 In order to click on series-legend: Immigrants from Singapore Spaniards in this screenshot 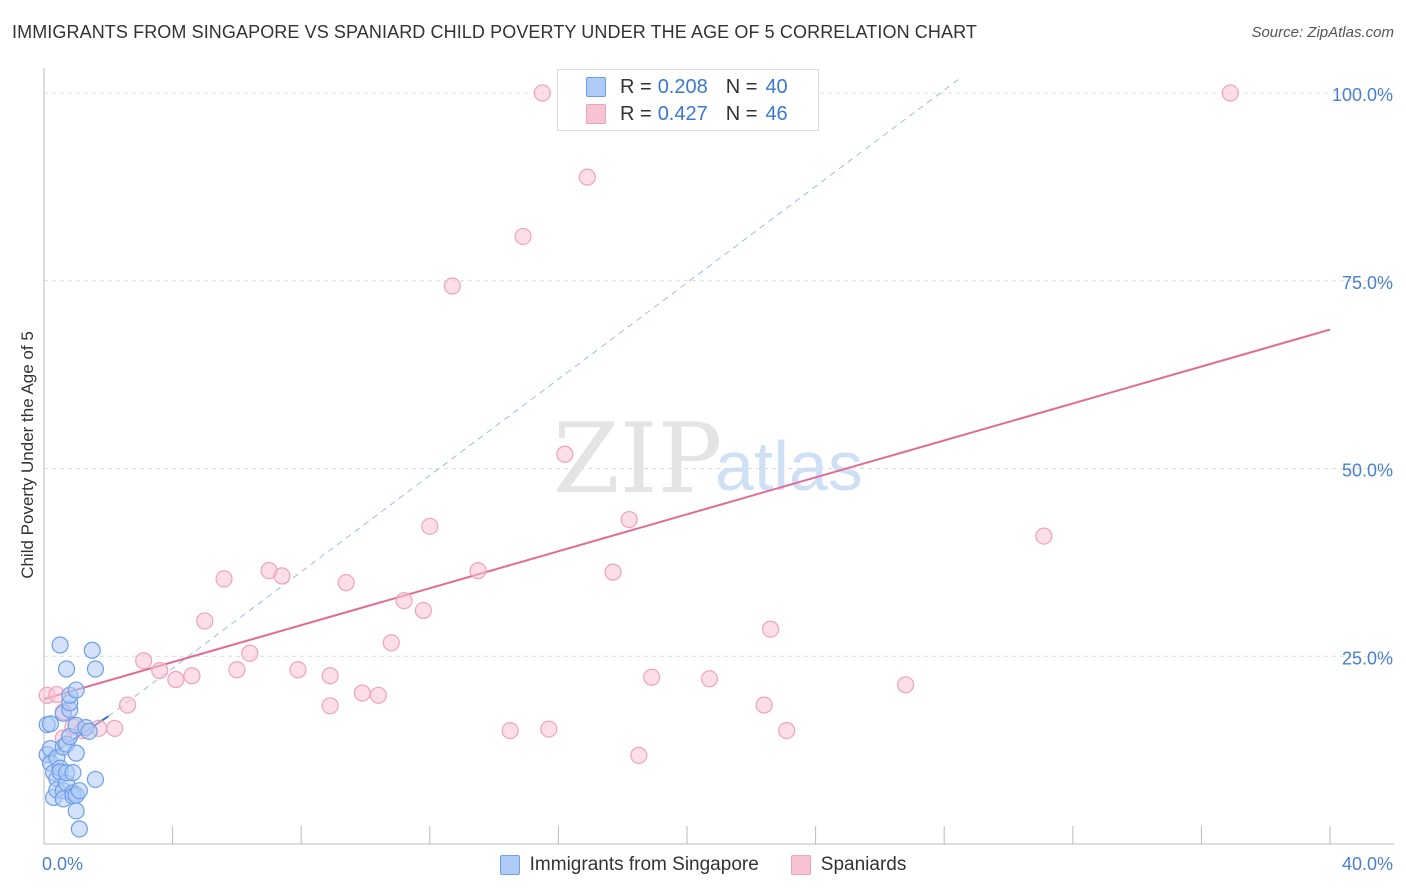, I will do `click(703, 865)`.